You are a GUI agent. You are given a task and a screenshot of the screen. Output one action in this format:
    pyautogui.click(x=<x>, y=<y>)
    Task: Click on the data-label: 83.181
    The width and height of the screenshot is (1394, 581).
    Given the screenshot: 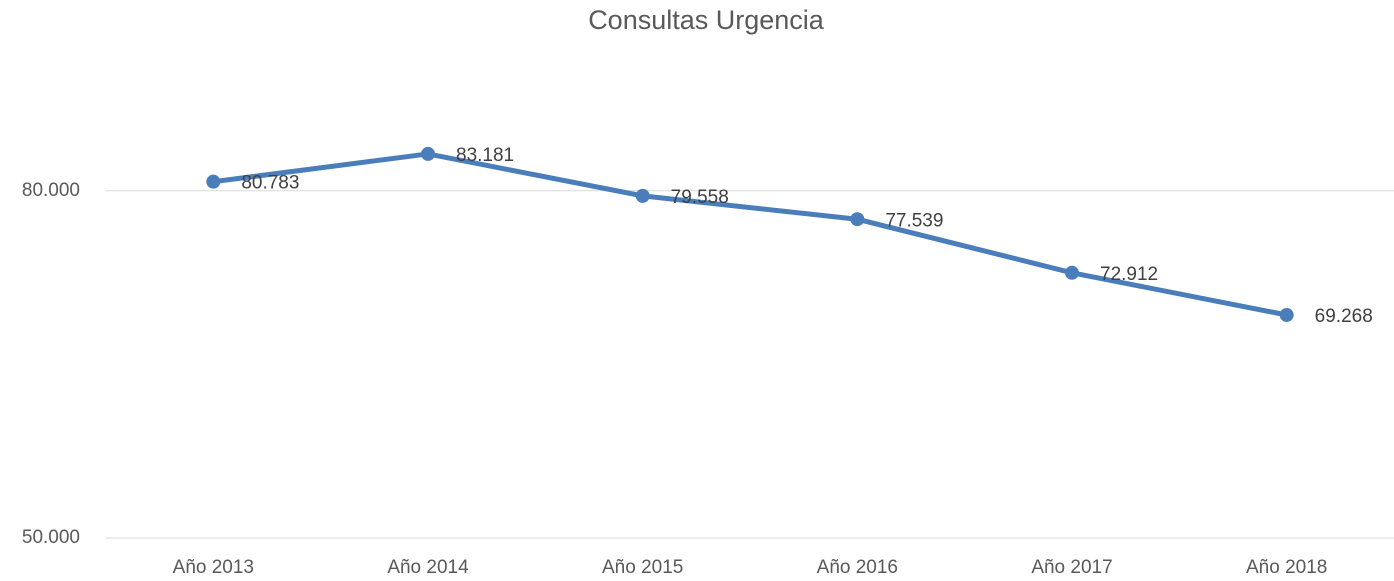 What is the action you would take?
    pyautogui.click(x=485, y=155)
    